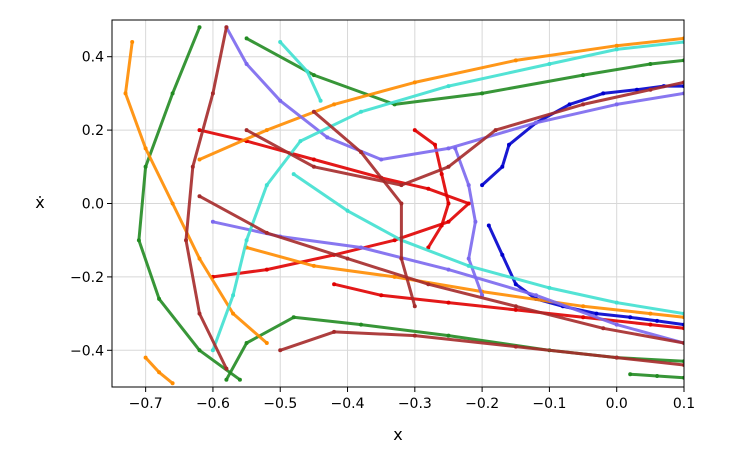 The image size is (754, 458). I want to click on y-tick-label: 0.4, so click(93, 58).